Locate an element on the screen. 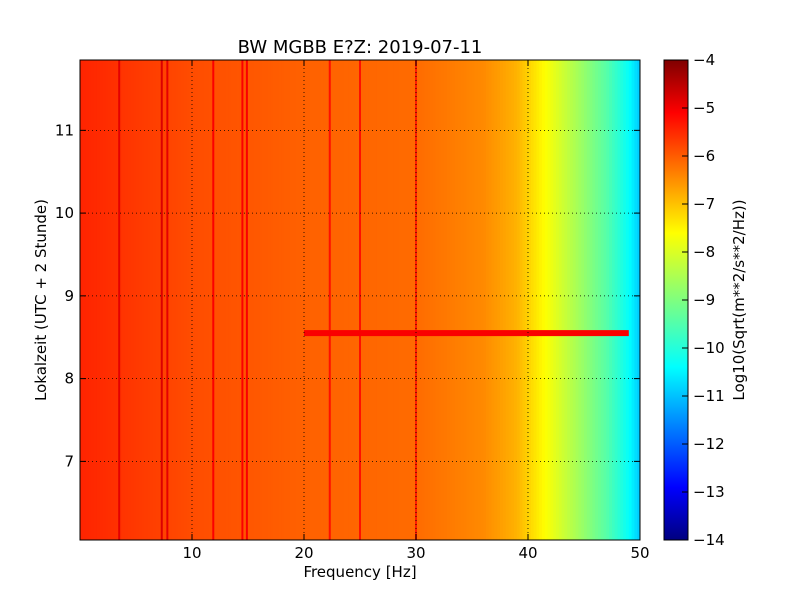 Image resolution: width=800 pixels, height=600 pixels. y-axis-label: Lokalzeit (UTC + 2 Stunde) is located at coordinates (41, 300).